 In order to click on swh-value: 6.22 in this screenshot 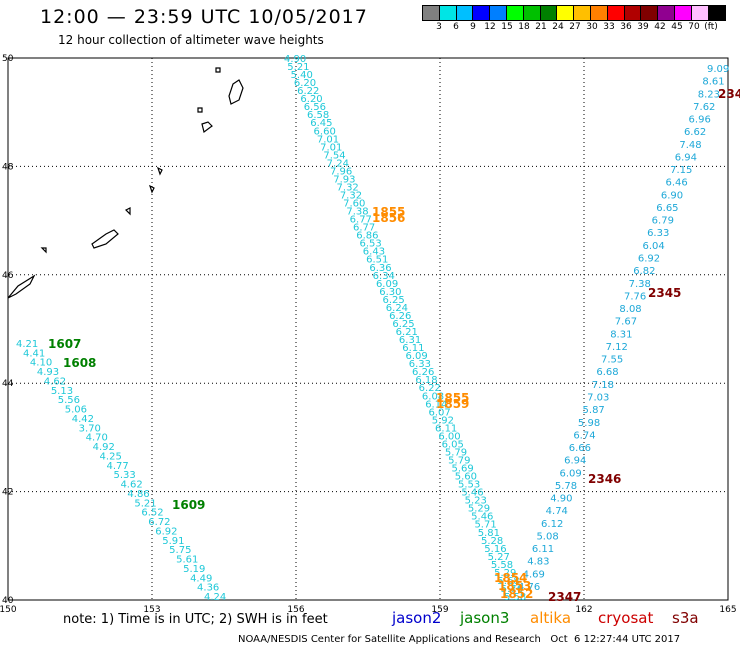, I will do `click(430, 388)`.